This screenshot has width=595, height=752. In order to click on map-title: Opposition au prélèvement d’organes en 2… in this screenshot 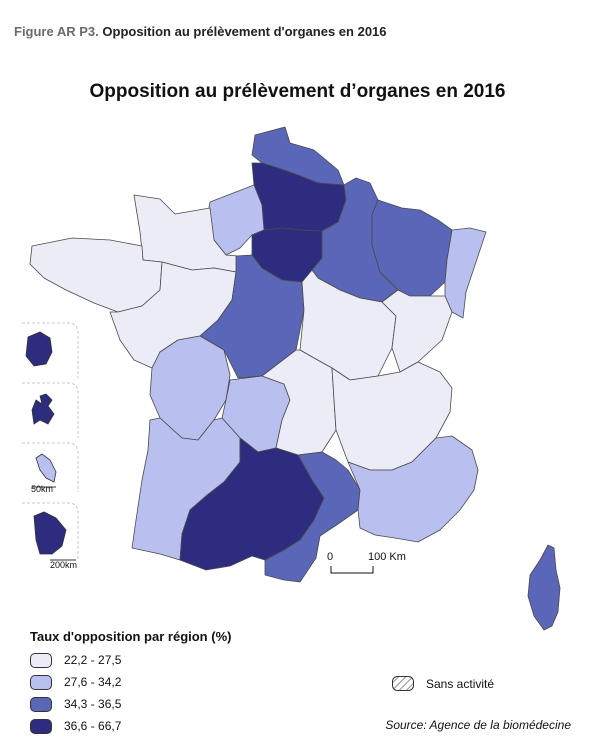, I will do `click(297, 91)`.